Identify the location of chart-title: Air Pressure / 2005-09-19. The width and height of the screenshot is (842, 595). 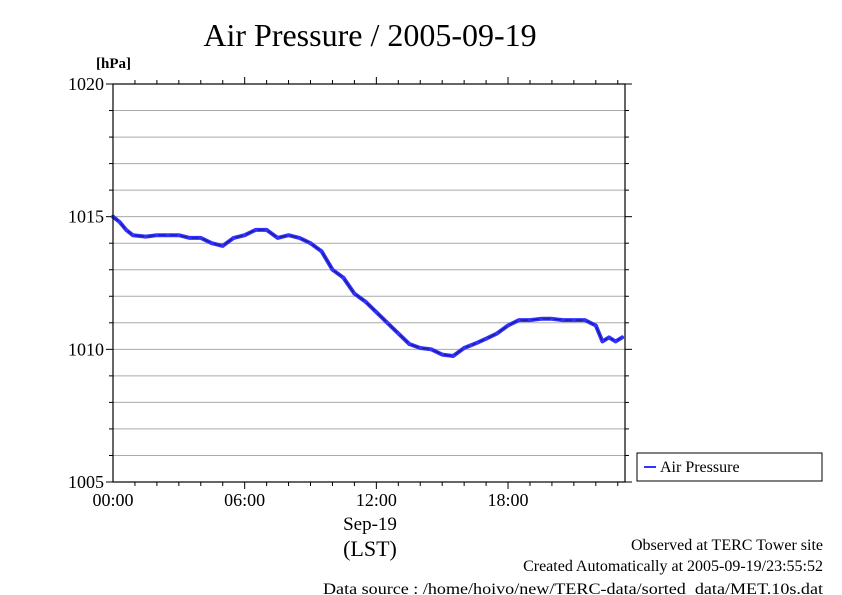
(369, 35).